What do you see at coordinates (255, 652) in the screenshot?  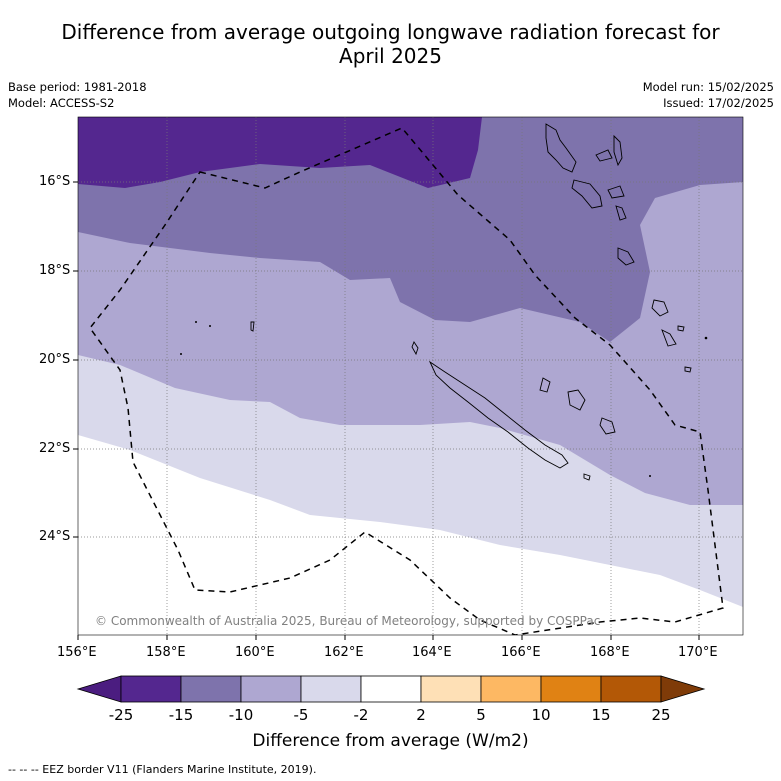 I see `lon-label: 160°E` at bounding box center [255, 652].